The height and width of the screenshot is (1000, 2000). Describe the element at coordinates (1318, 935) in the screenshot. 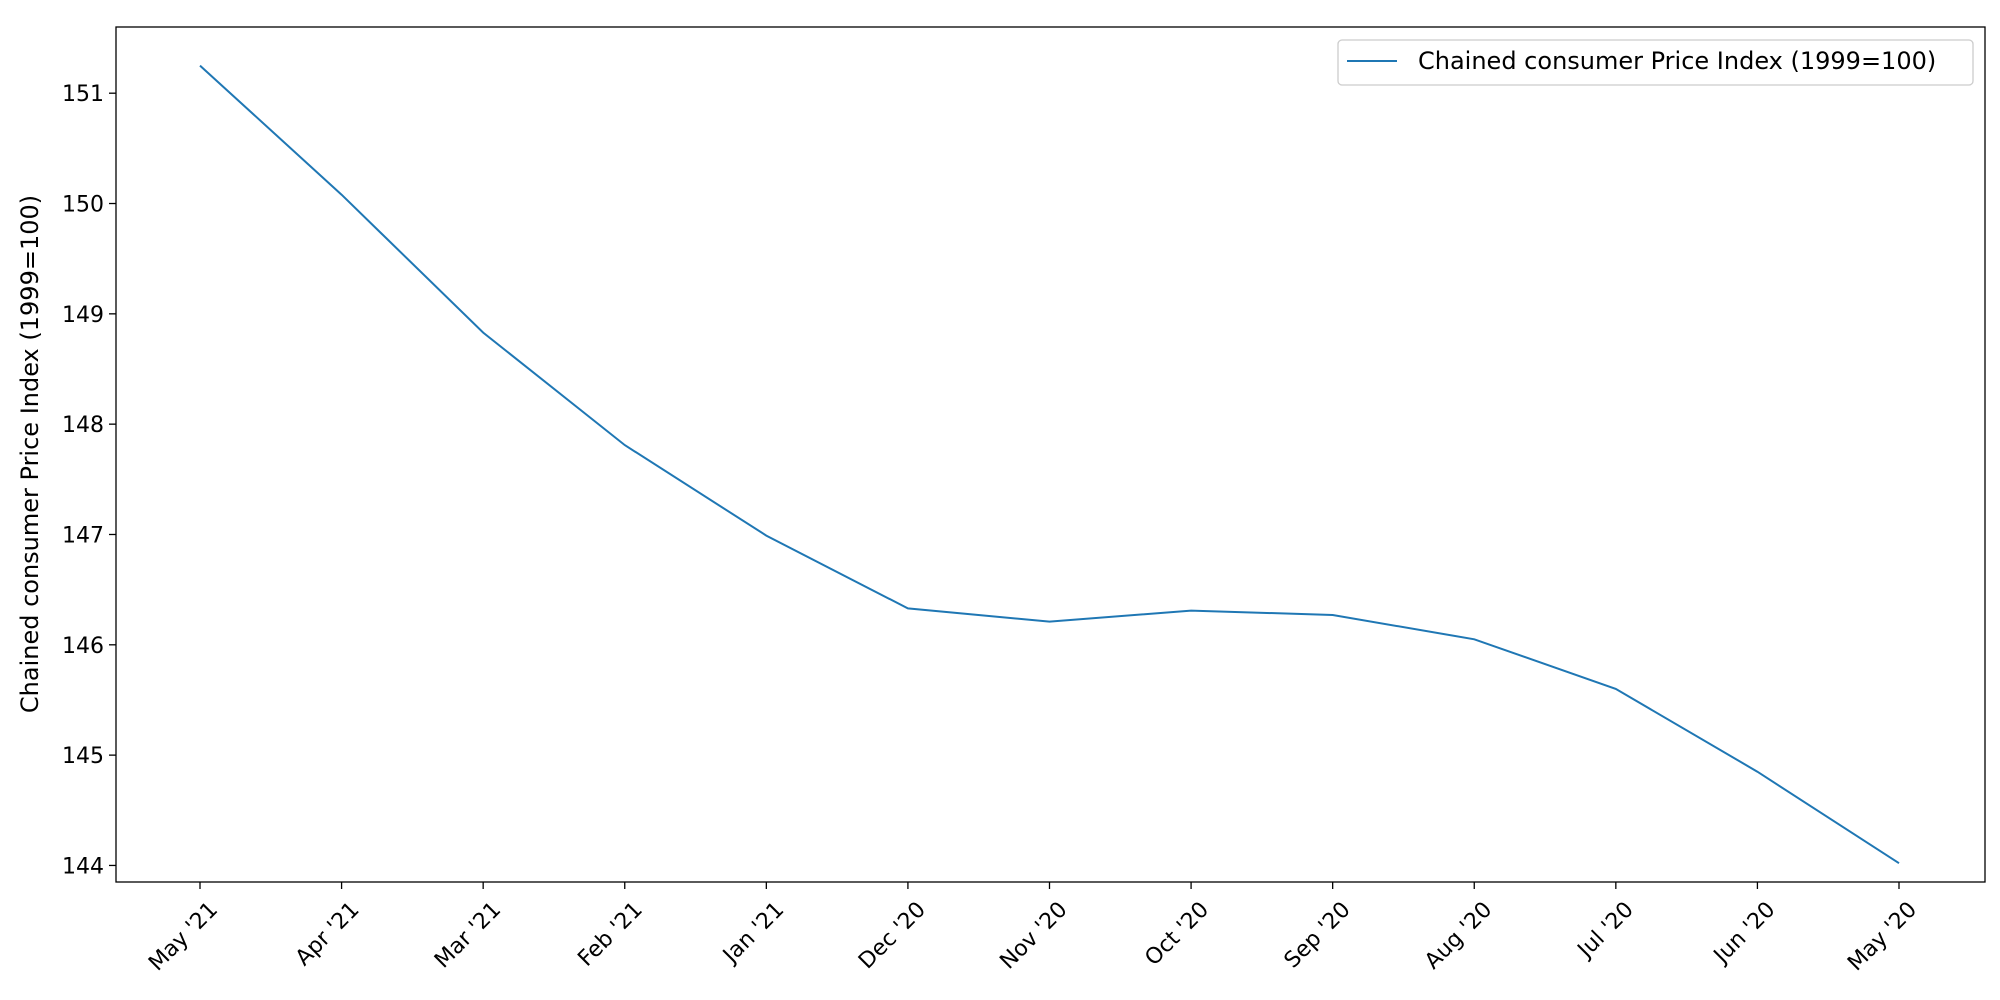

I see `x-tick-label: Sep '20` at that location.